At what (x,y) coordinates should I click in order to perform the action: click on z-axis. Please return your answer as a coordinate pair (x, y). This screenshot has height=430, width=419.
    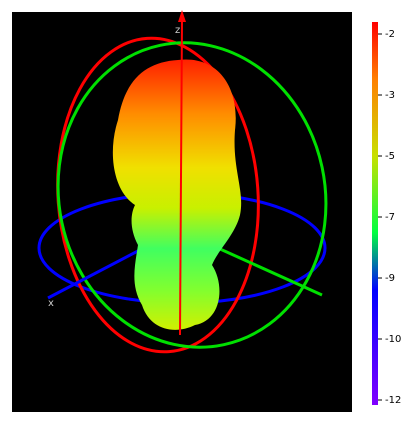
    Looking at the image, I should click on (181, 176).